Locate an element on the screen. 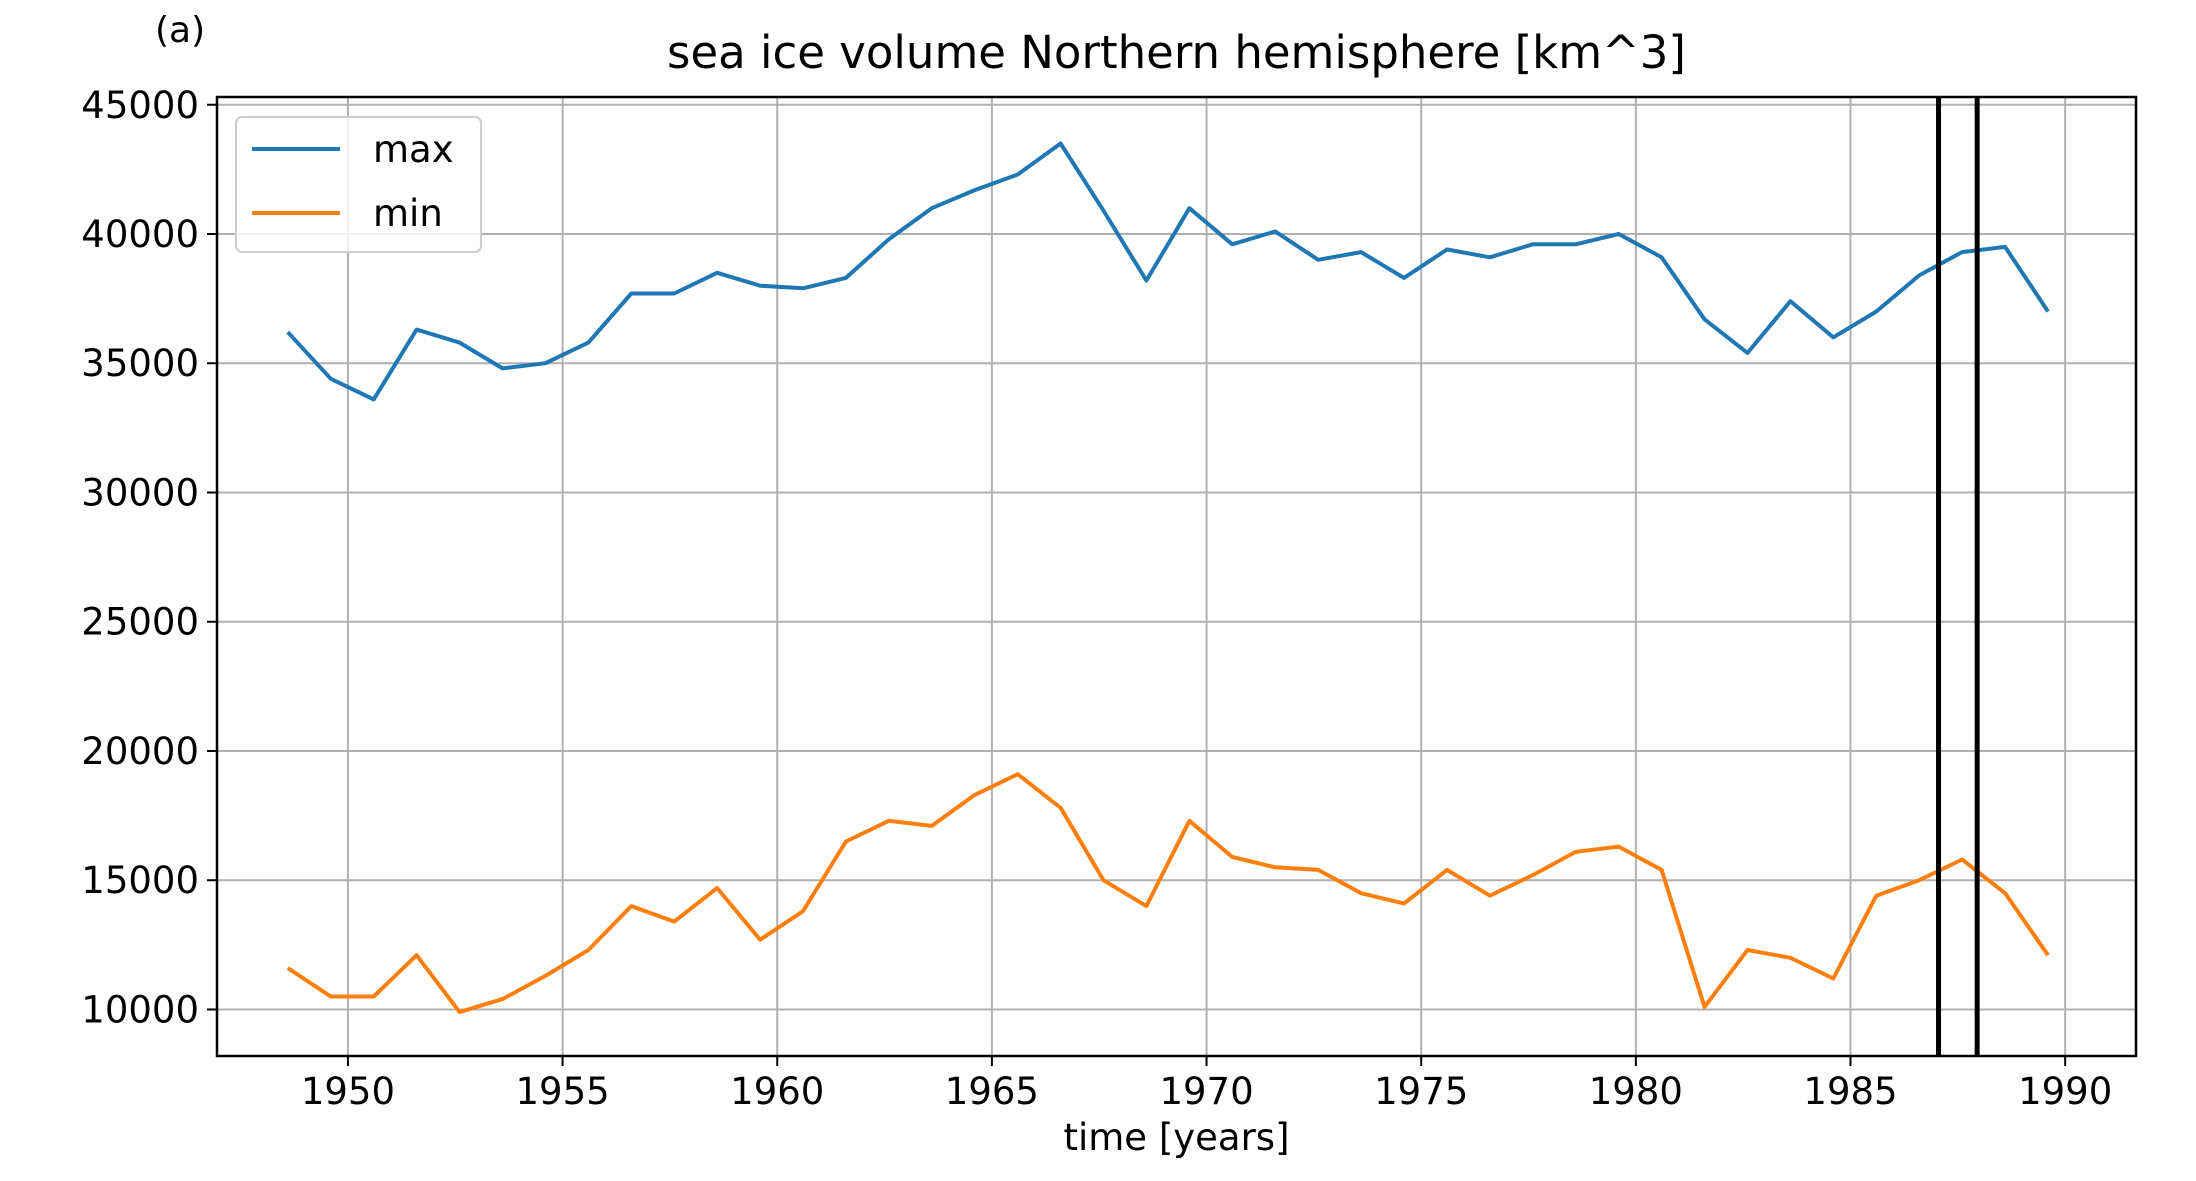 The image size is (2196, 1181). y-tick-label: 40000 is located at coordinates (140, 234).